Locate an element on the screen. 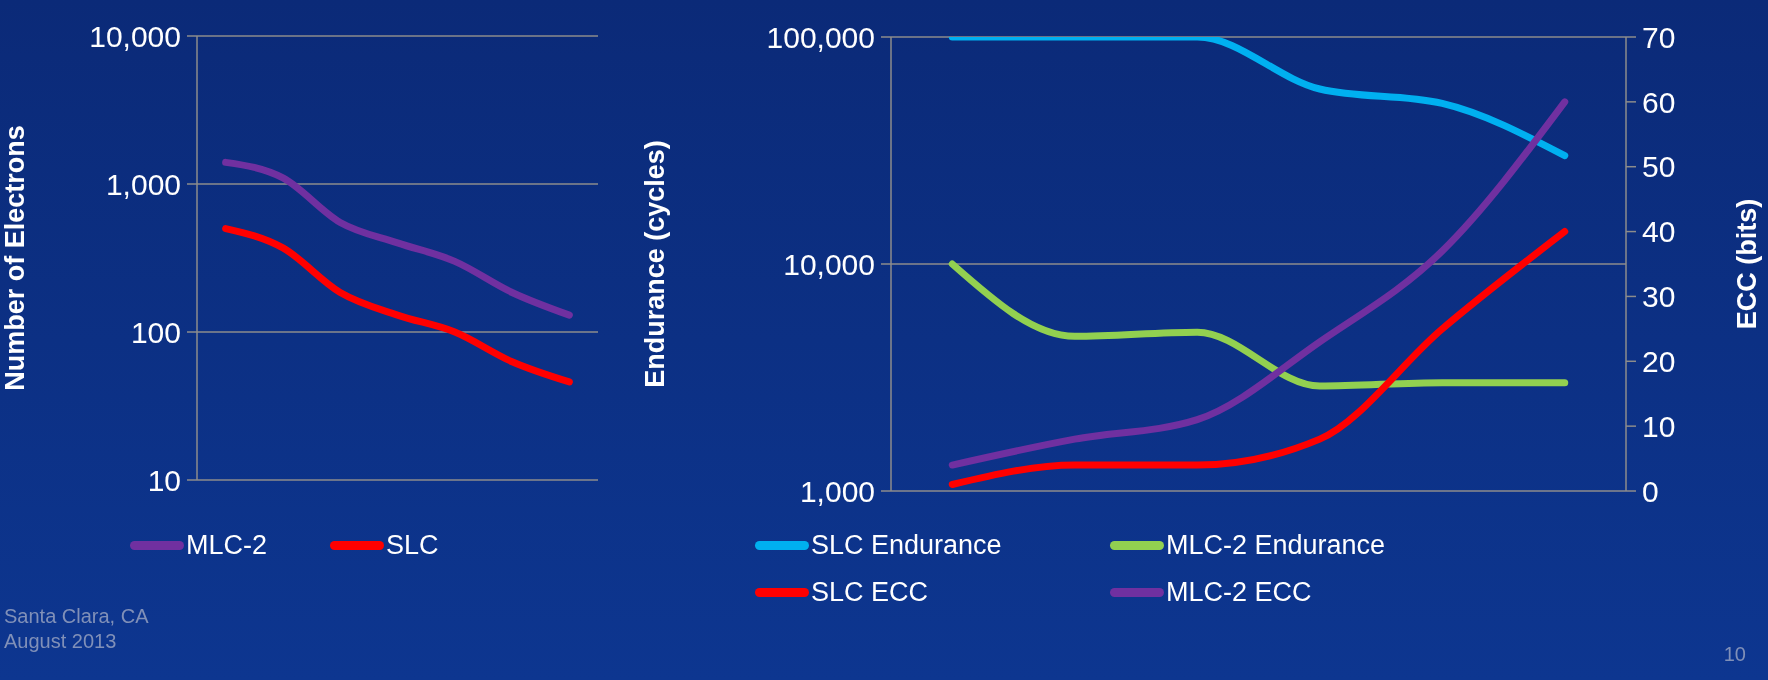 The image size is (1768, 680). y-axis-title: Number of Electrons is located at coordinates (15, 258).